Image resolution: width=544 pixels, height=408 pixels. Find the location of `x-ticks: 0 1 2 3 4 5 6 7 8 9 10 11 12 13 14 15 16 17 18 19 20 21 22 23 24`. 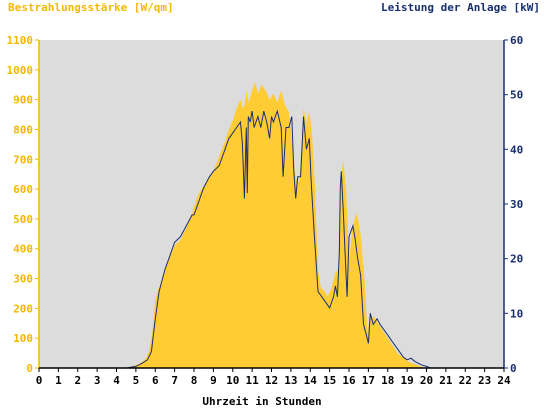

x-ticks: 0 1 2 3 4 5 6 7 8 9 10 11 12 13 14 15 16 17 18 19 20 21 22 23 24 is located at coordinates (273, 377).